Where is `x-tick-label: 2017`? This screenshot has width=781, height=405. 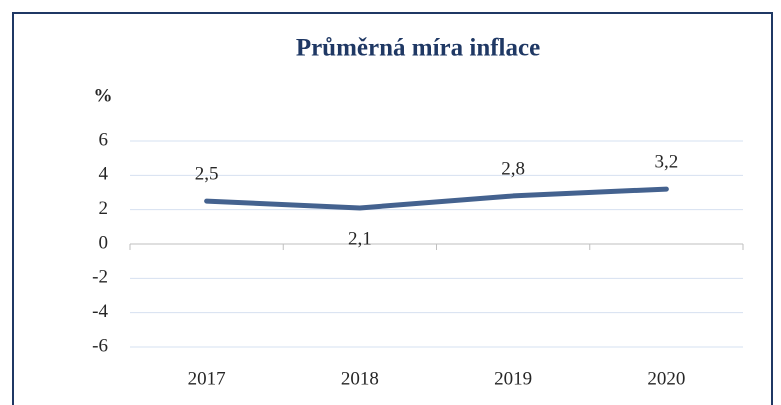 x-tick-label: 2017 is located at coordinates (207, 378).